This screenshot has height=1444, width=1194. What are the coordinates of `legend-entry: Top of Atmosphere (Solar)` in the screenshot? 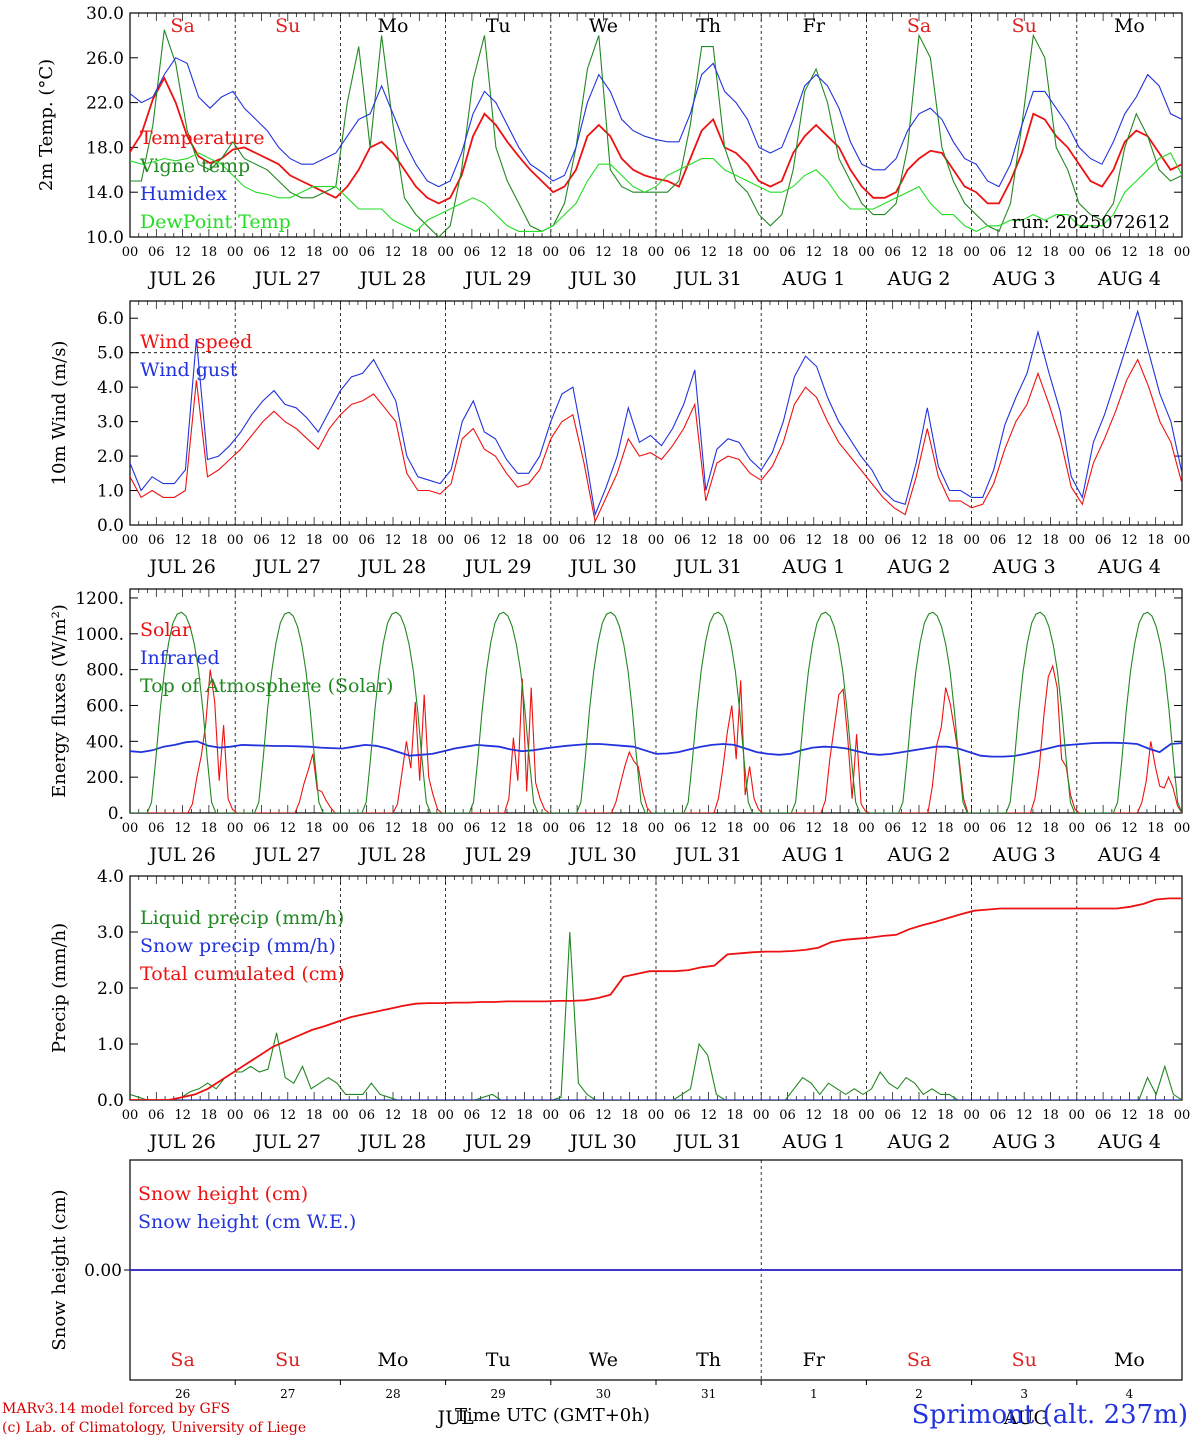 It's located at (266, 686).